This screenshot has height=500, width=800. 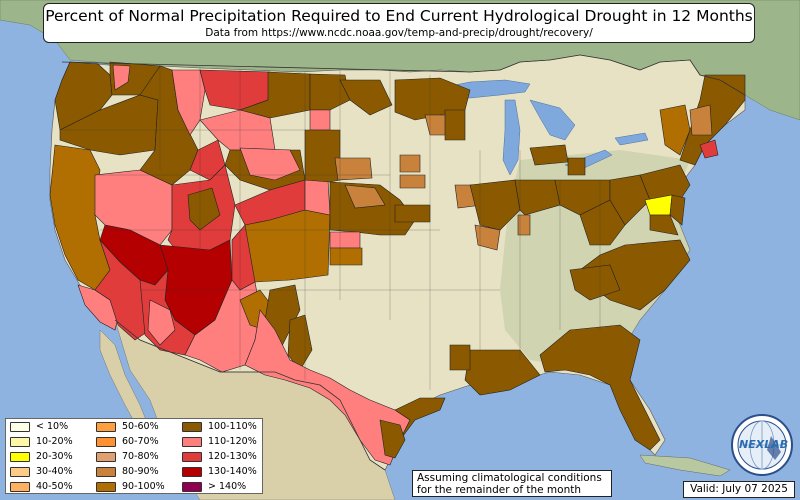 I want to click on region-colorado-red, so click(x=317, y=197).